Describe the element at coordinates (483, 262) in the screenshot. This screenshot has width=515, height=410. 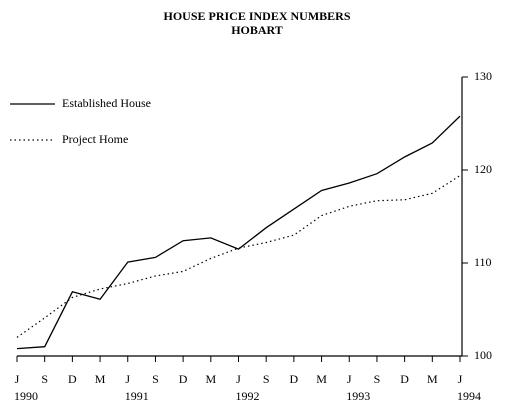
I see `y-tick-label: 110` at that location.